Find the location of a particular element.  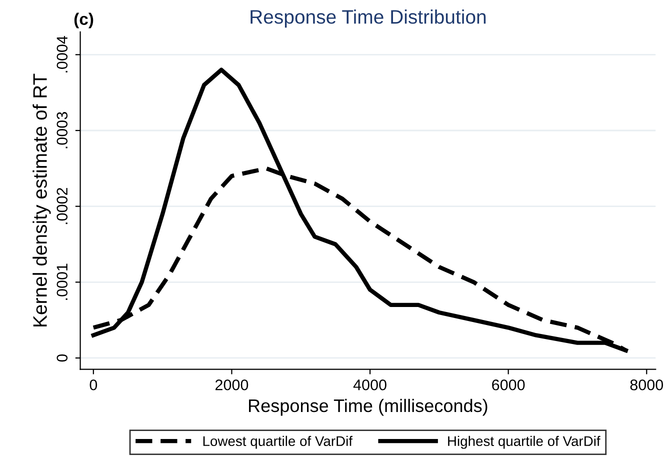

y-tick-label: .0002 is located at coordinates (62, 206).